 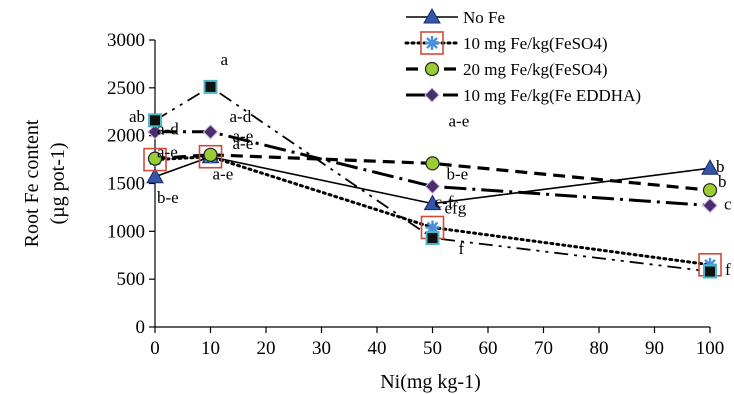 What do you see at coordinates (710, 348) in the screenshot?
I see `x-tick-label: 100` at bounding box center [710, 348].